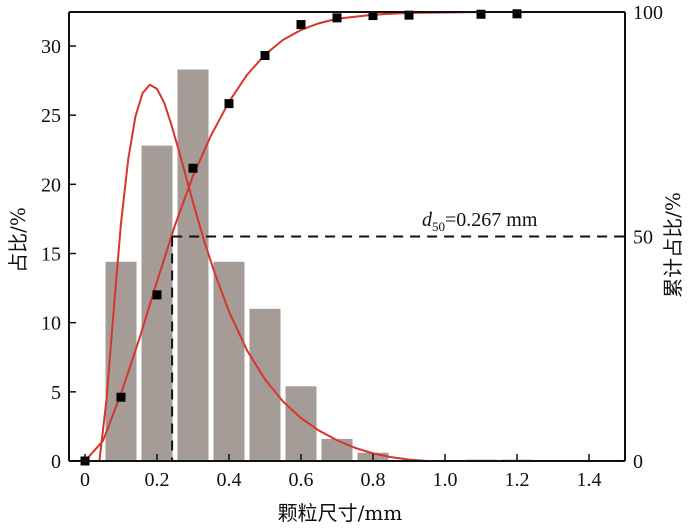  I want to click on y2-tick-label: 50, so click(643, 238).